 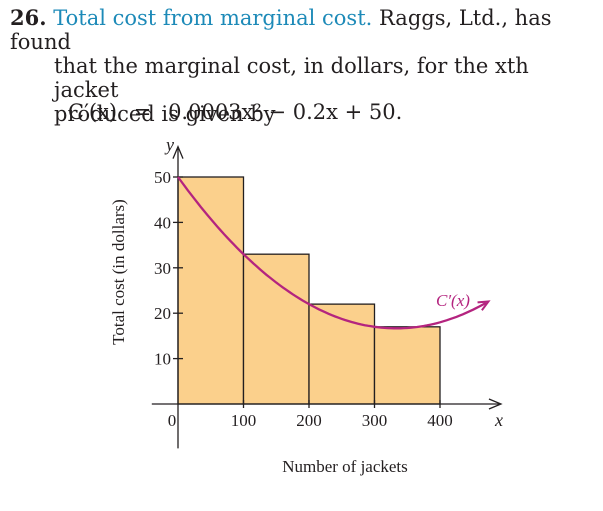 I want to click on problem-text-line3: produced is given by, so click(x=165, y=114).